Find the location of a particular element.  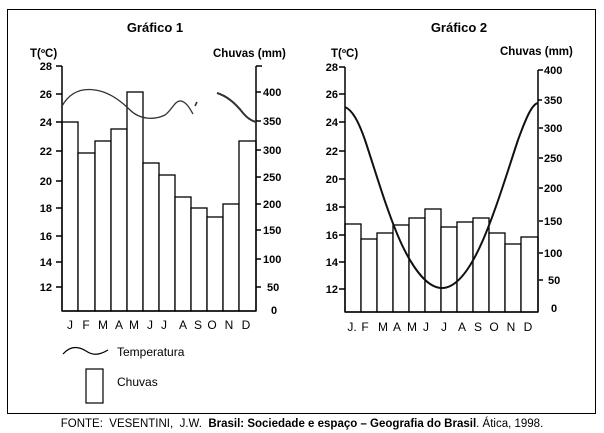

bar-jun is located at coordinates (433, 260).